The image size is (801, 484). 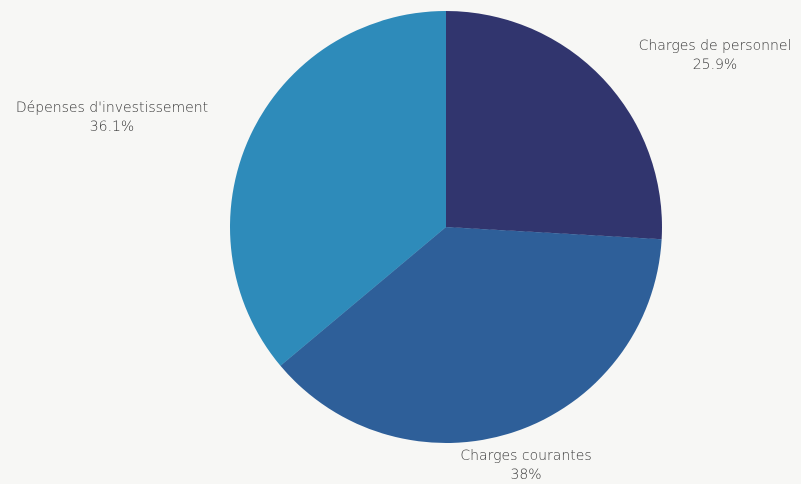 What do you see at coordinates (112, 127) in the screenshot?
I see `slice-percent-depenses-d-investissement: 36.1%` at bounding box center [112, 127].